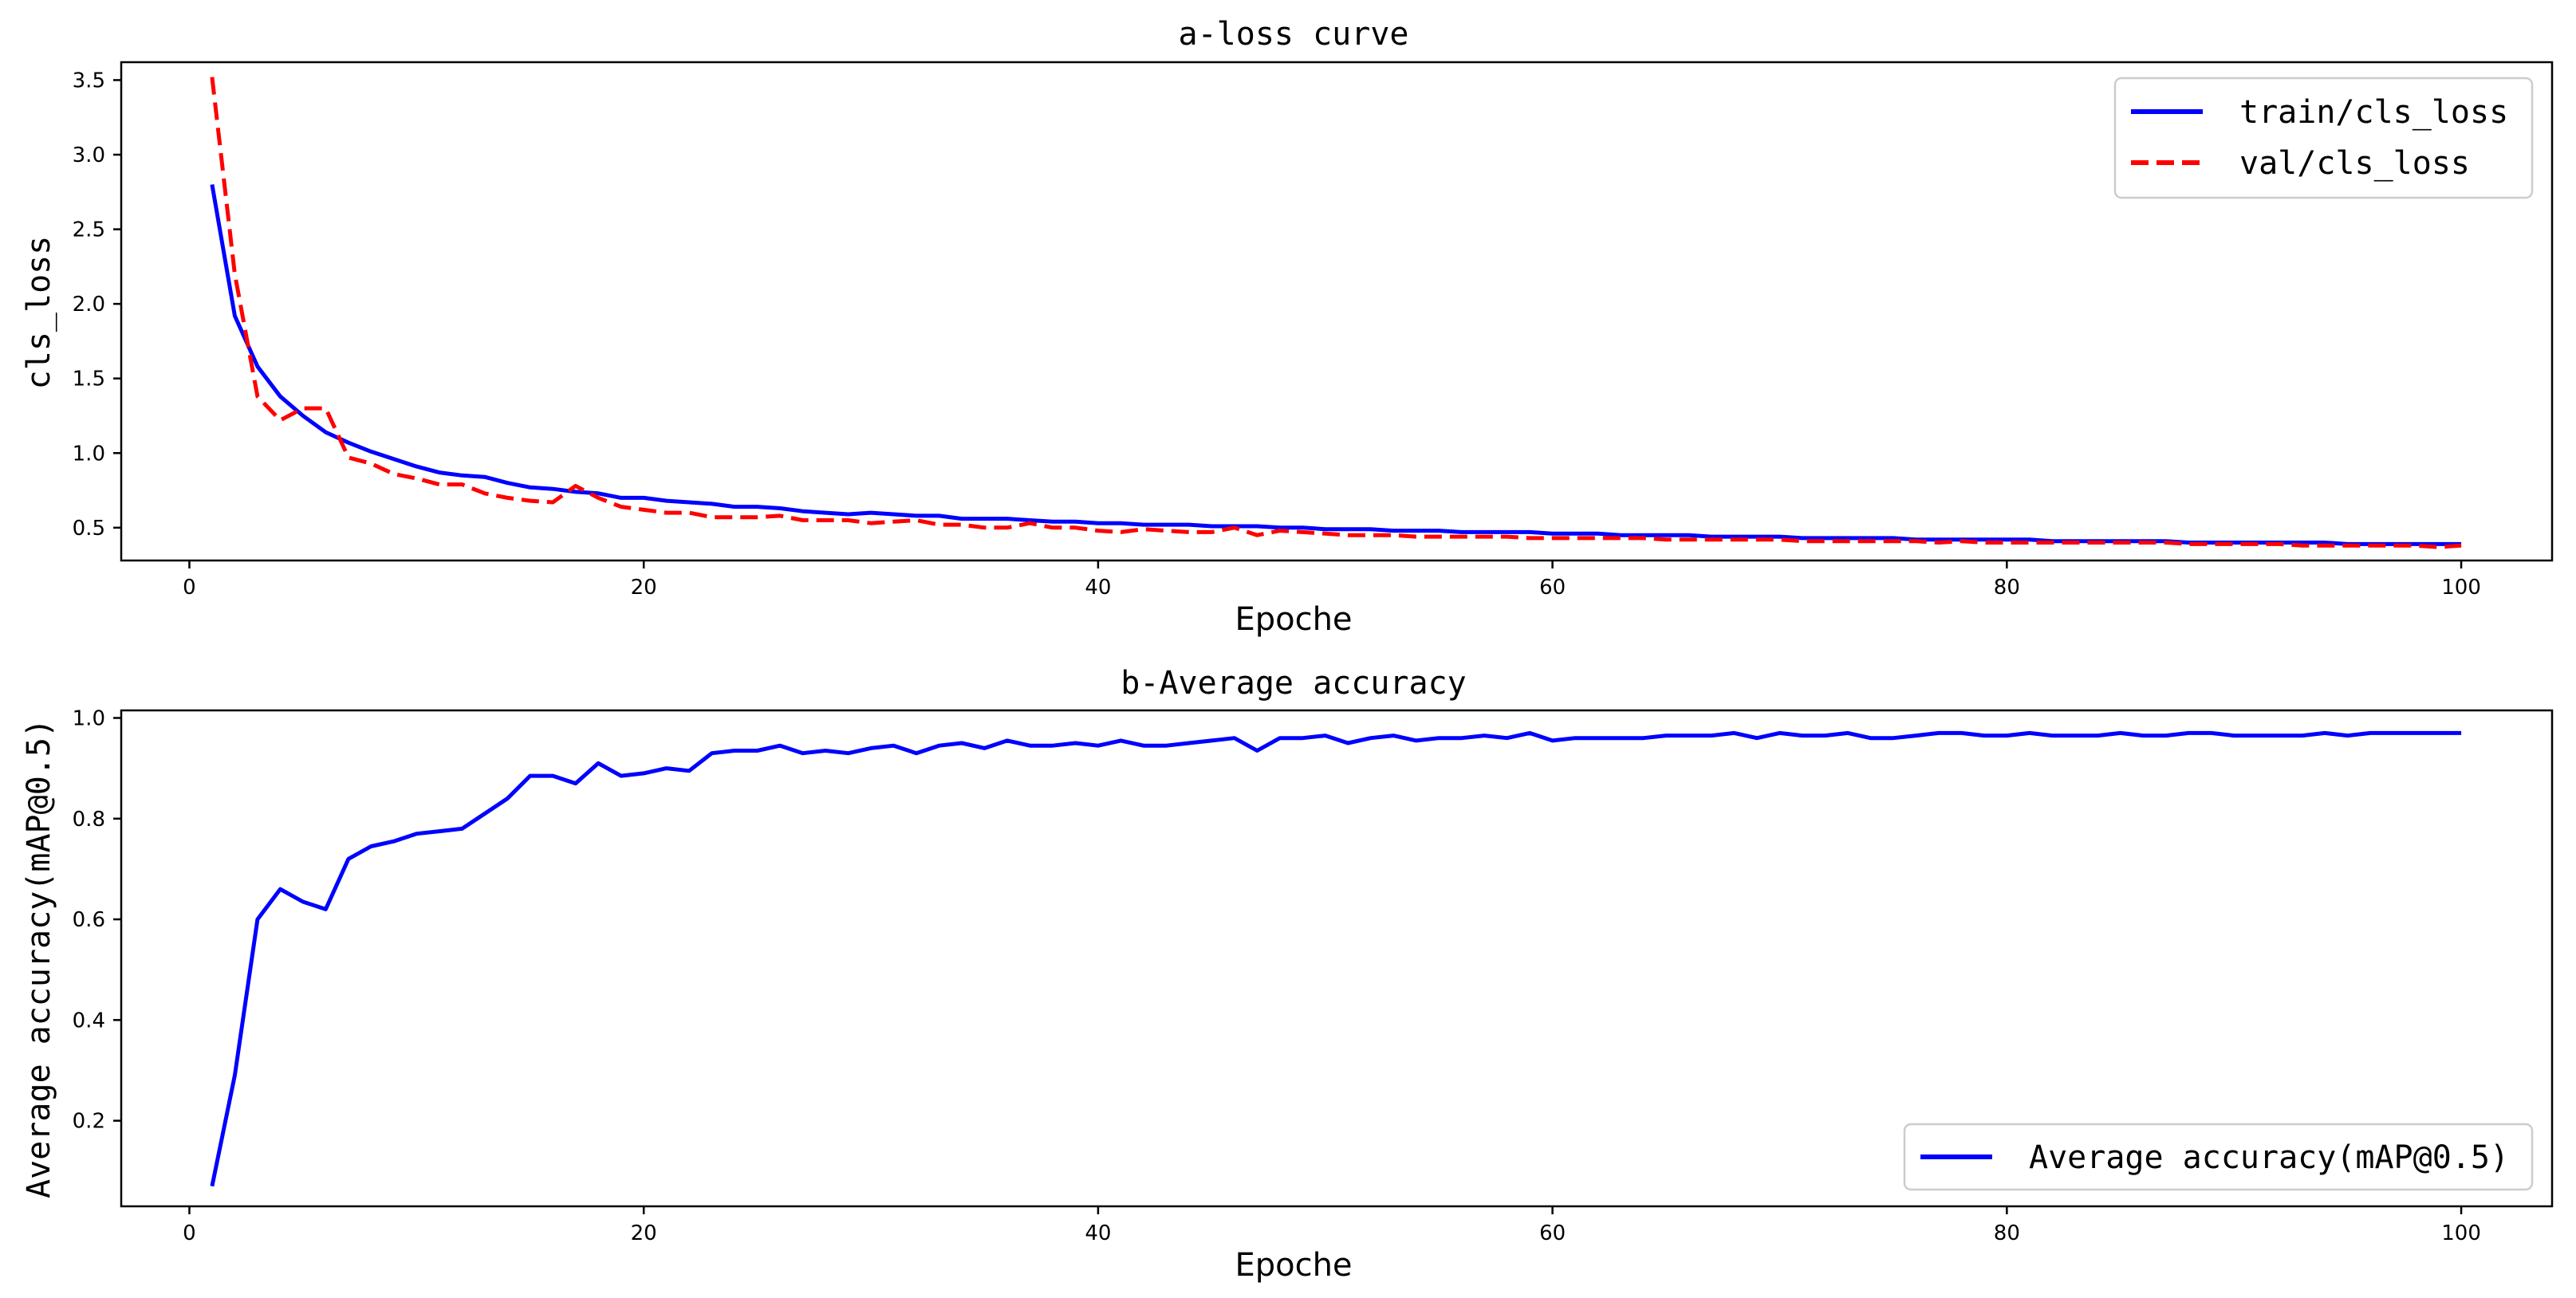  Describe the element at coordinates (2354, 163) in the screenshot. I see `legend-label-val: val/cls_loss` at that location.